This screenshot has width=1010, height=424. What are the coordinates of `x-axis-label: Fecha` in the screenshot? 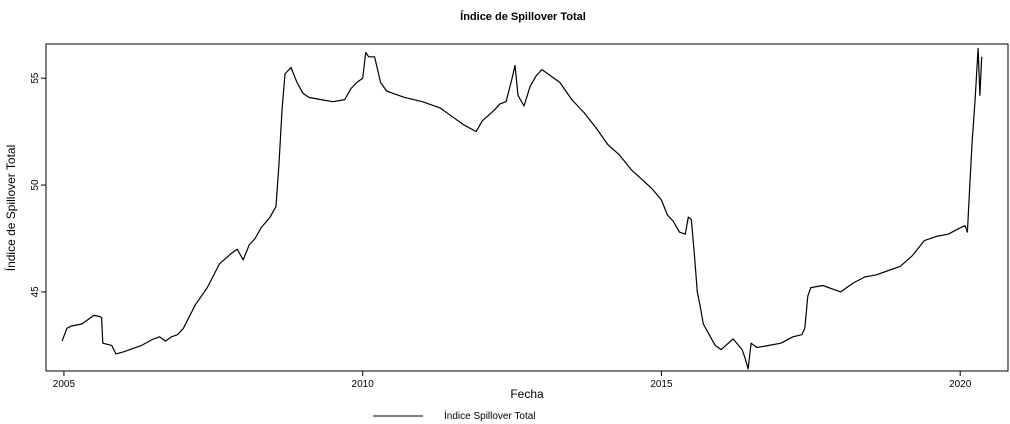 It's located at (527, 394).